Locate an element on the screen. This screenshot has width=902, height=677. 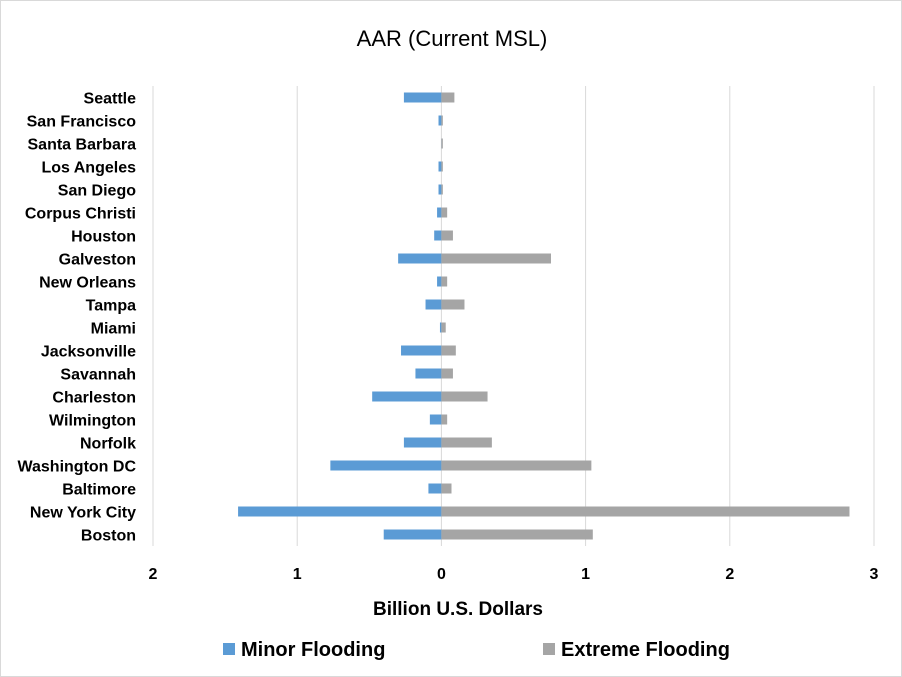
category-label: San Francisco is located at coordinates (82, 122).